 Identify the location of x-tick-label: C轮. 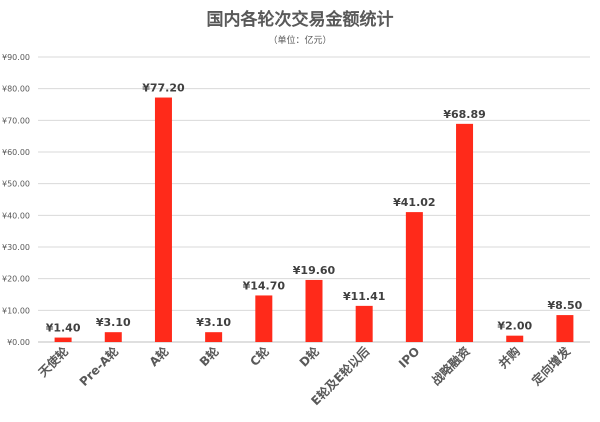
(260, 356).